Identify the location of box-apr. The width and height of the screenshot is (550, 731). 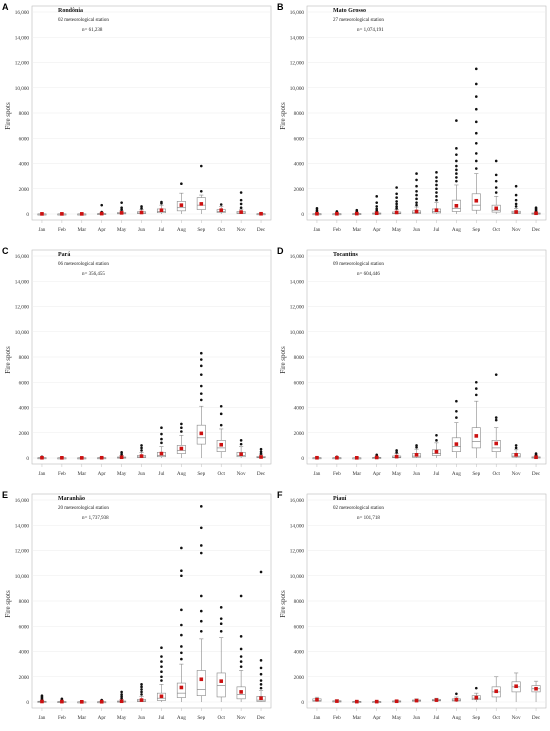
(377, 701).